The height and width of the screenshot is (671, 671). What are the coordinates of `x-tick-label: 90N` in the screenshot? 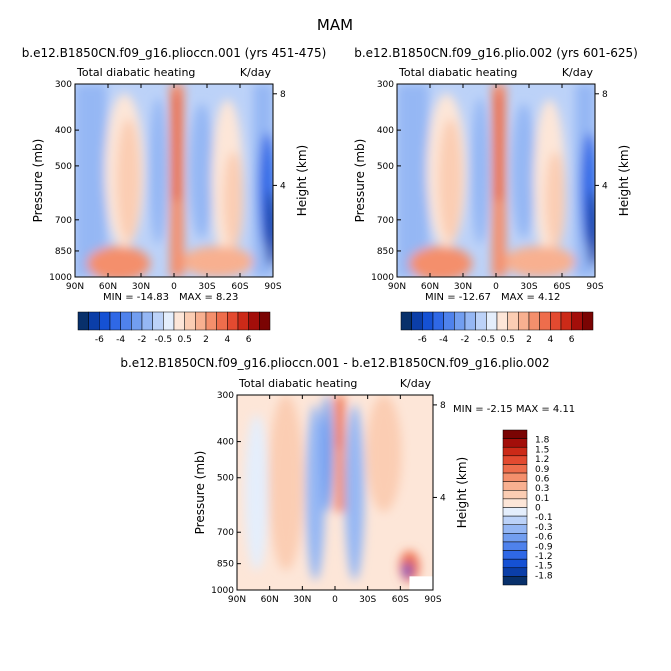 It's located at (75, 287).